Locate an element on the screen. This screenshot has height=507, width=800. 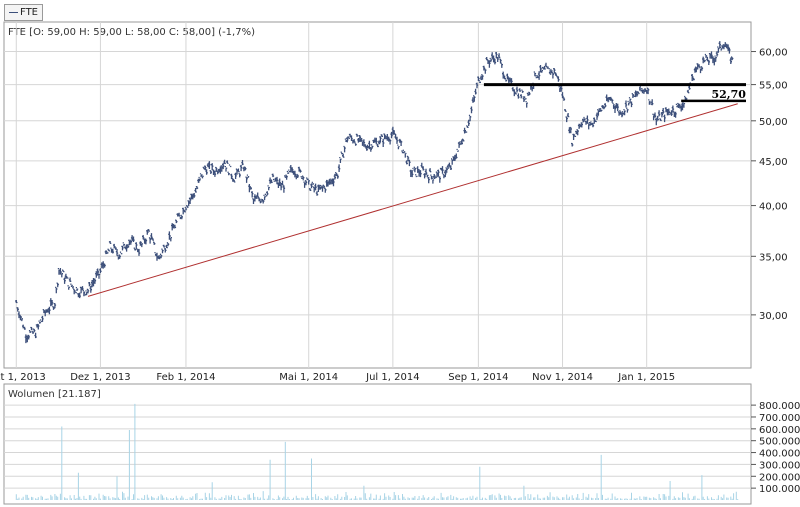
volume-y-tick-label: 500.000 is located at coordinates (779, 442).